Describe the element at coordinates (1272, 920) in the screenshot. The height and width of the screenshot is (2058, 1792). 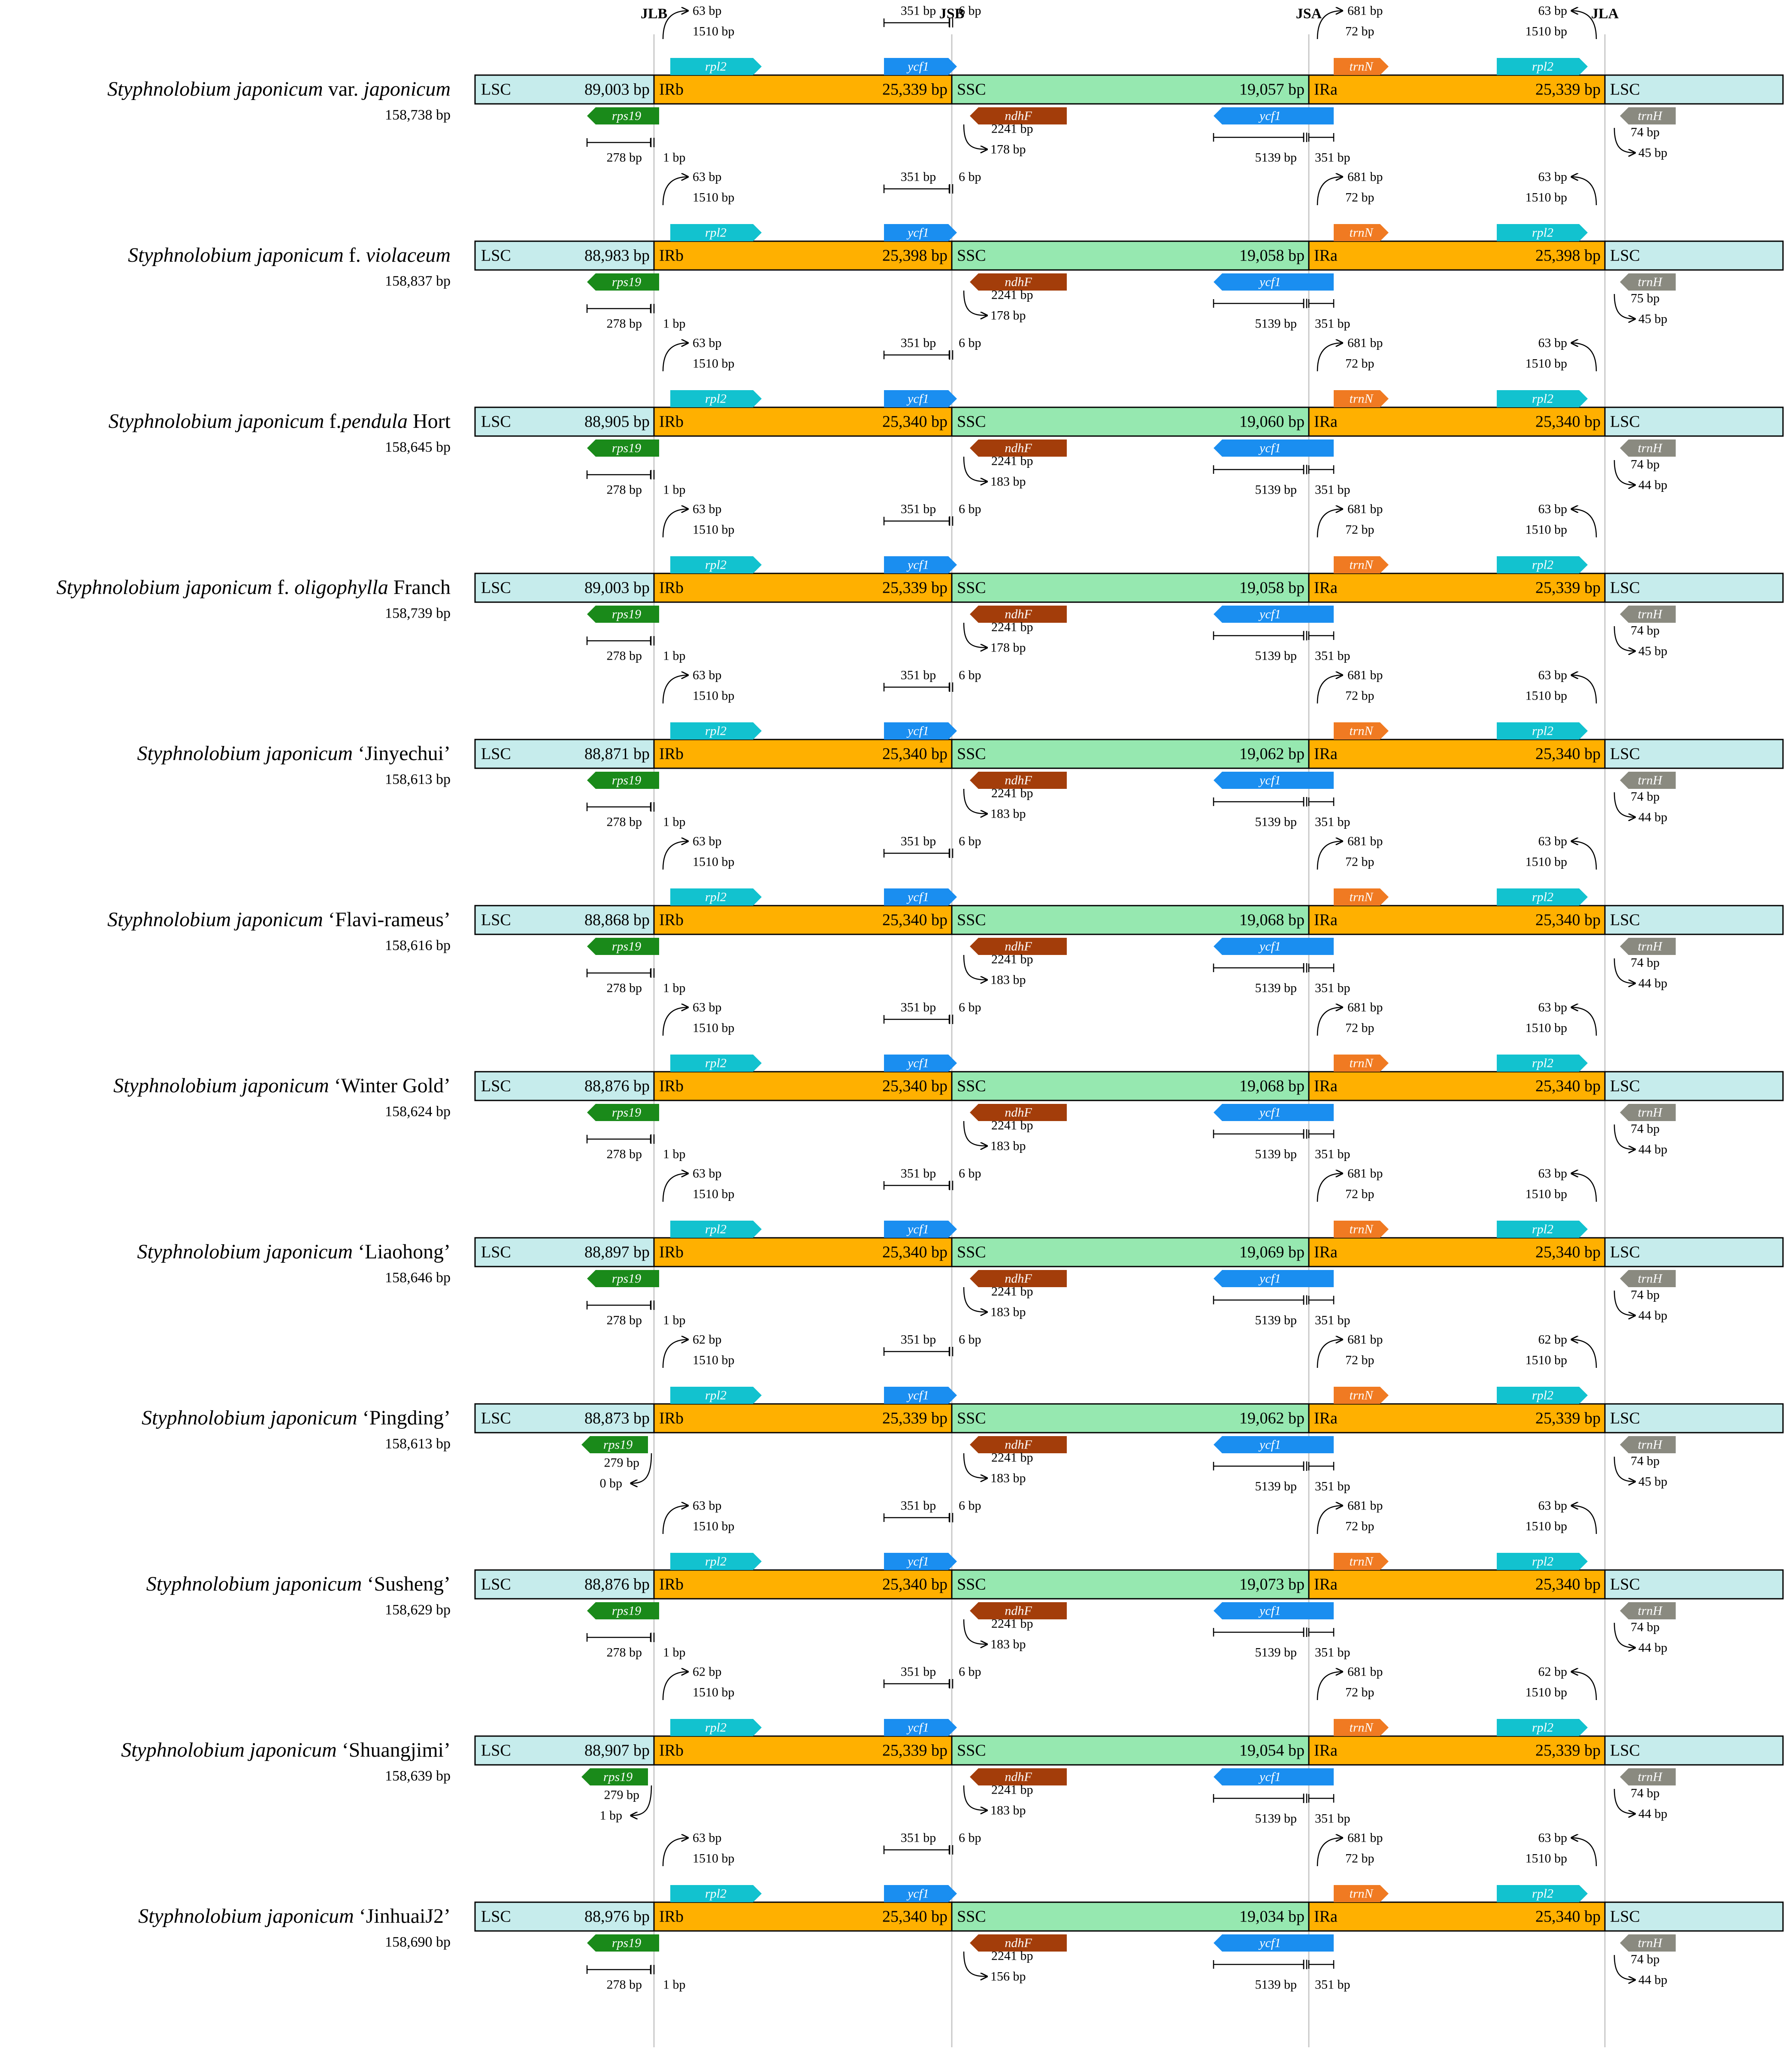
I see `ssc-length: 19,068 bp` at that location.